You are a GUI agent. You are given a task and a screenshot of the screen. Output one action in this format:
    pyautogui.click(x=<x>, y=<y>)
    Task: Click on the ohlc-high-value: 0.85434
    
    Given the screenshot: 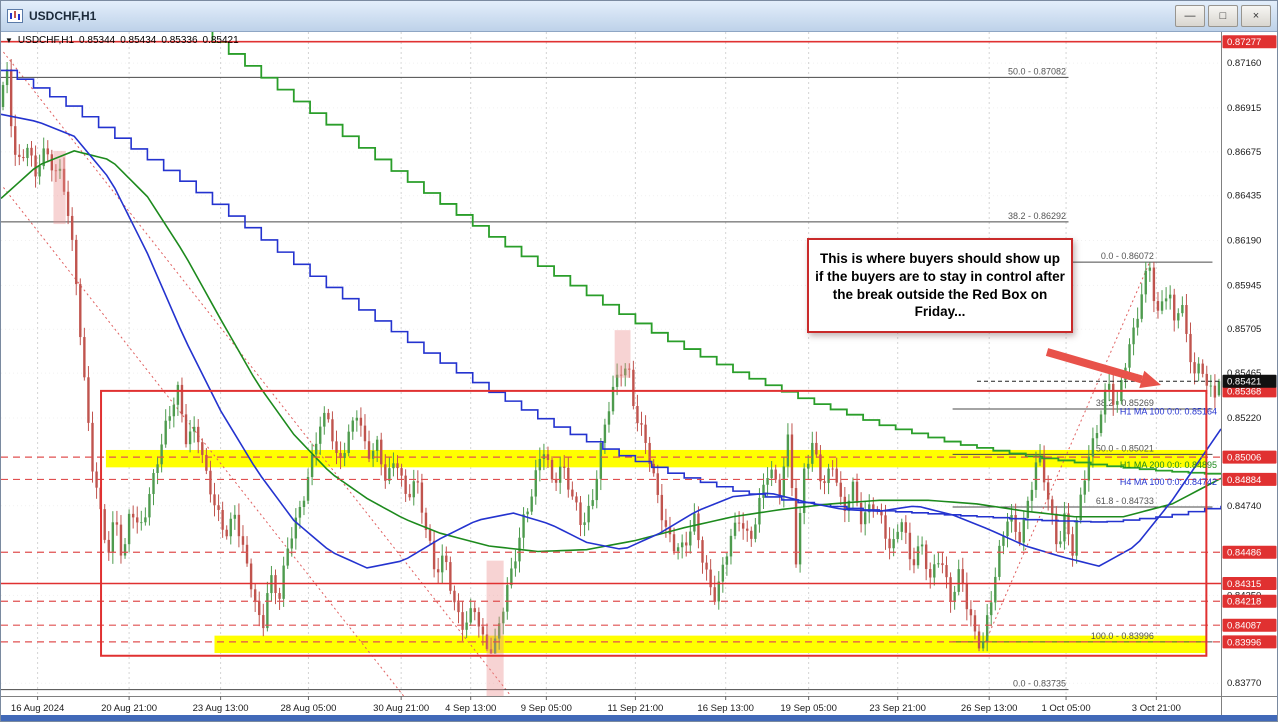 What is the action you would take?
    pyautogui.click(x=138, y=40)
    